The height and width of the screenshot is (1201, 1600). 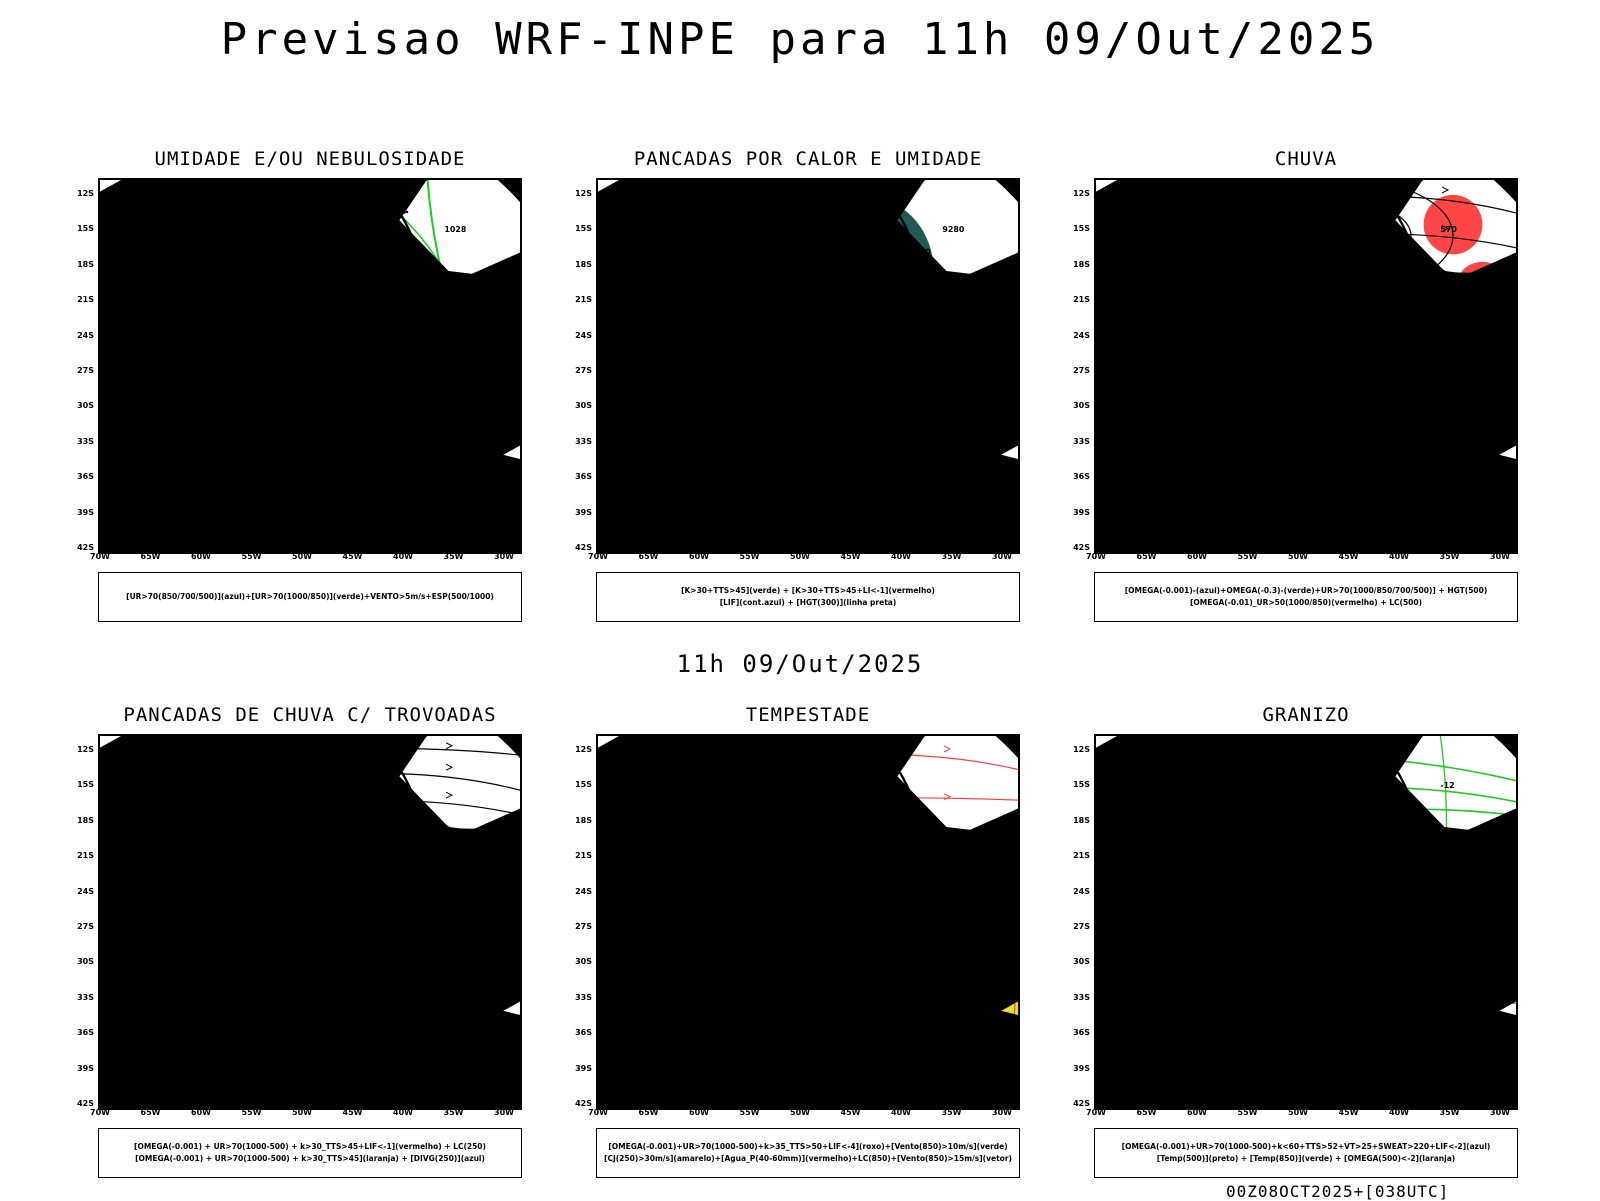 What do you see at coordinates (1310, 292) in the screenshot?
I see `contour-label: 582` at bounding box center [1310, 292].